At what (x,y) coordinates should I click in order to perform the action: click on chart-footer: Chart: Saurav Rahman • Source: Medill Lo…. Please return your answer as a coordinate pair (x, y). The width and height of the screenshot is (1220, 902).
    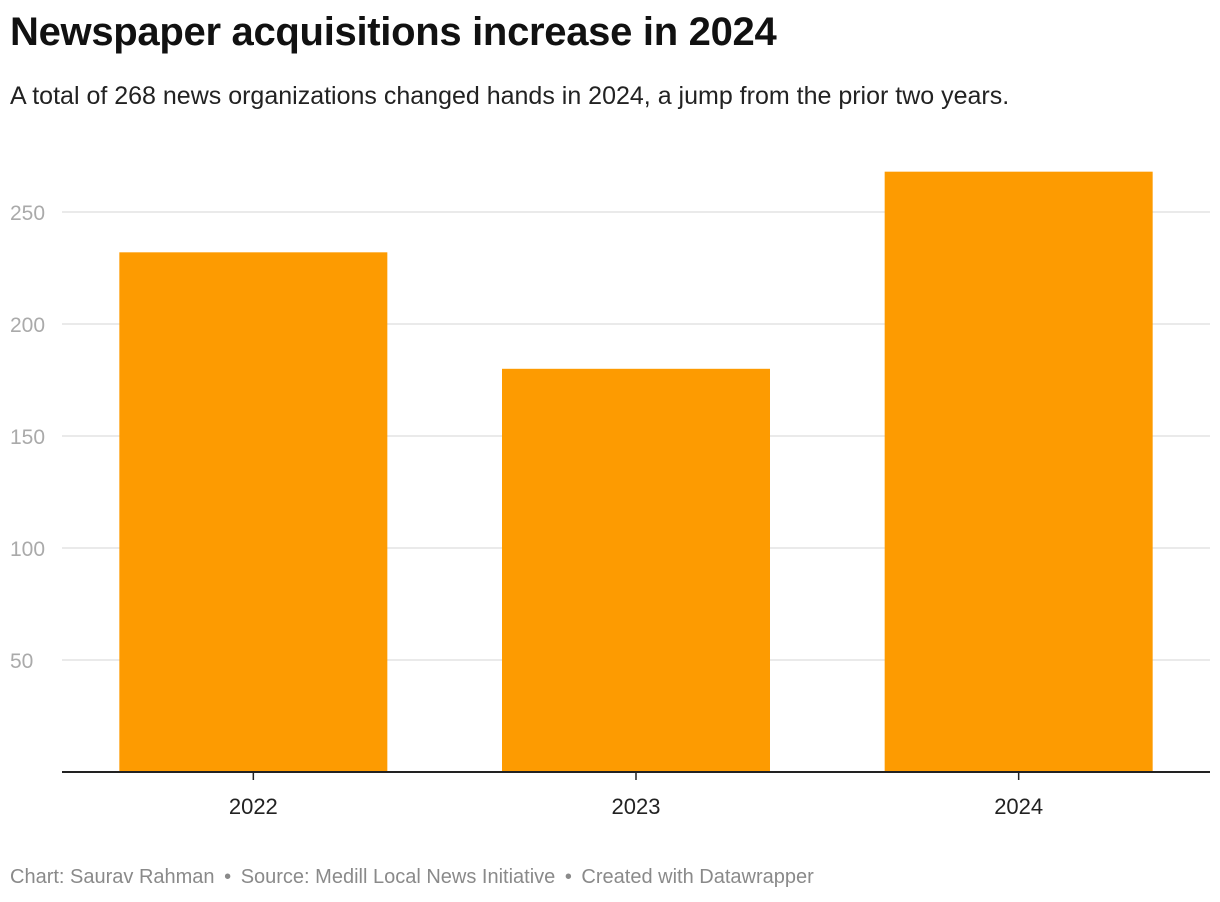
    Looking at the image, I should click on (412, 877).